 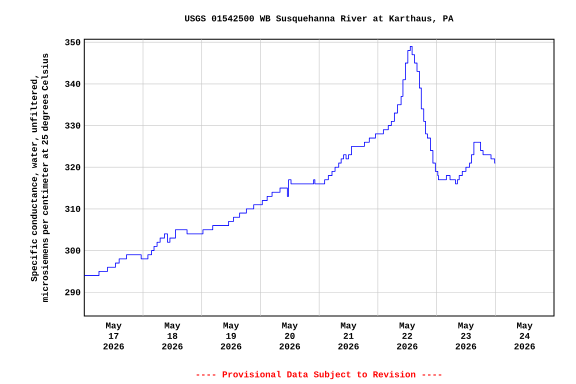 I want to click on x-tick-label: May 24 2026, so click(x=524, y=336).